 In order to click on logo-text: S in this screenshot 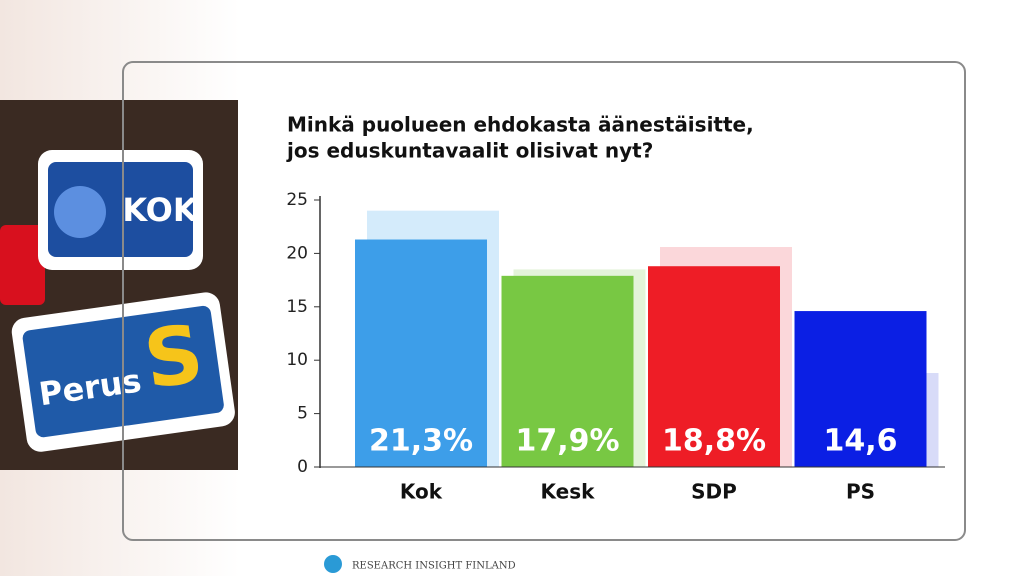, I will do `click(174, 357)`.